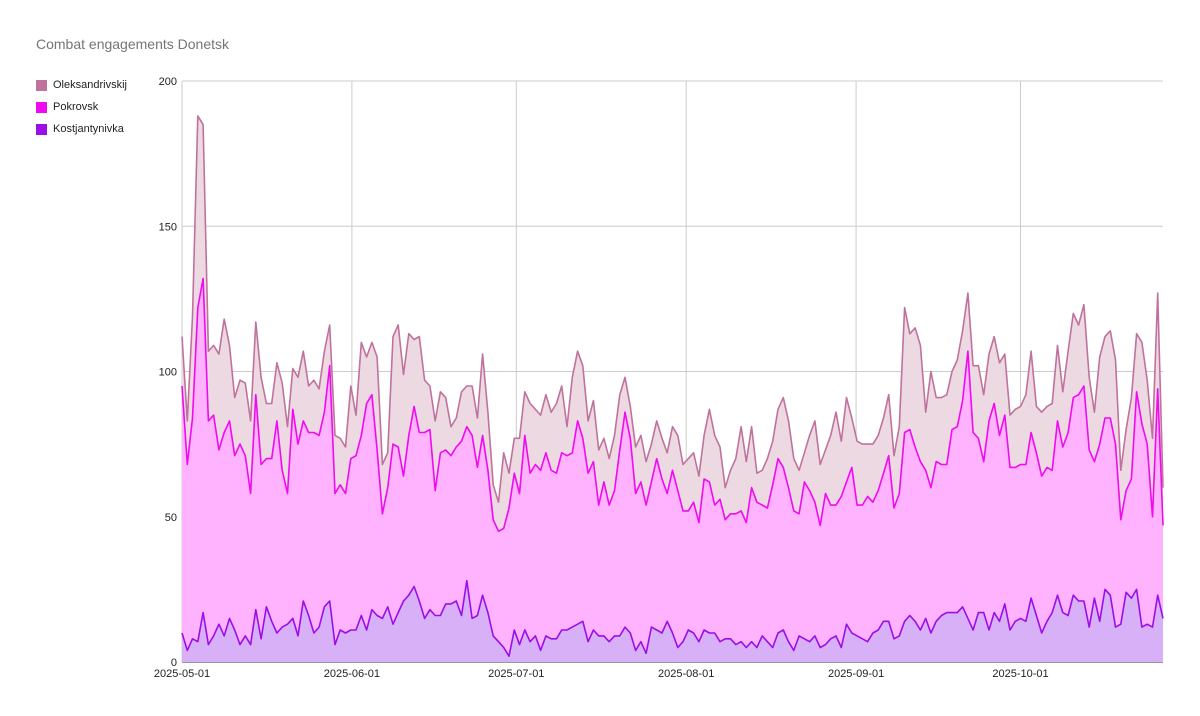 The image size is (1200, 716). I want to click on x-tick-label: 2025-06-01, so click(352, 674).